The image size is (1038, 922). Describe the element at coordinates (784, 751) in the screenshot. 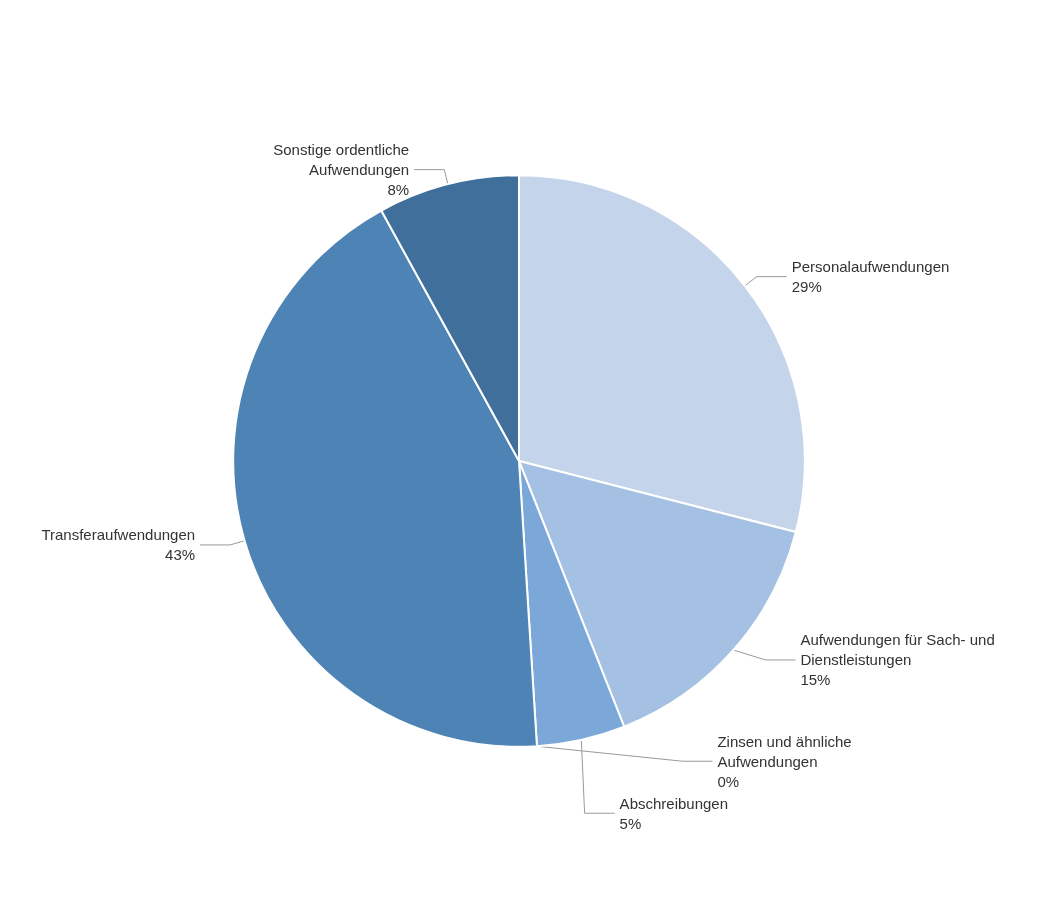

I see `category-label: Zinsen und ähnliche Aufwendungen` at that location.